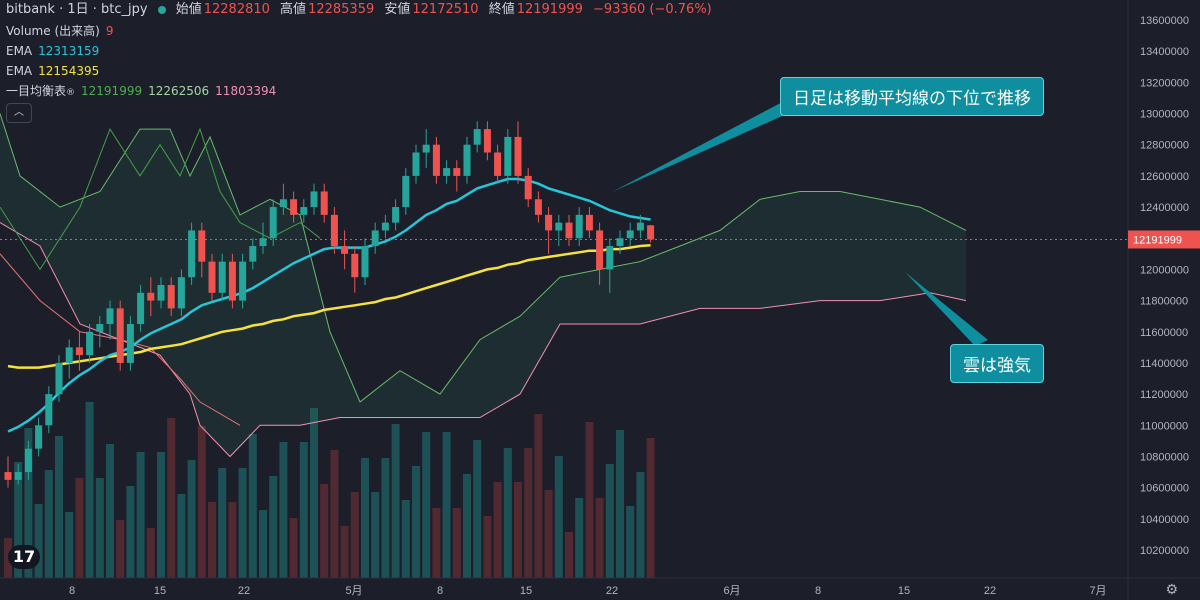  I want to click on y-tick-label: 12800000, so click(1164, 146).